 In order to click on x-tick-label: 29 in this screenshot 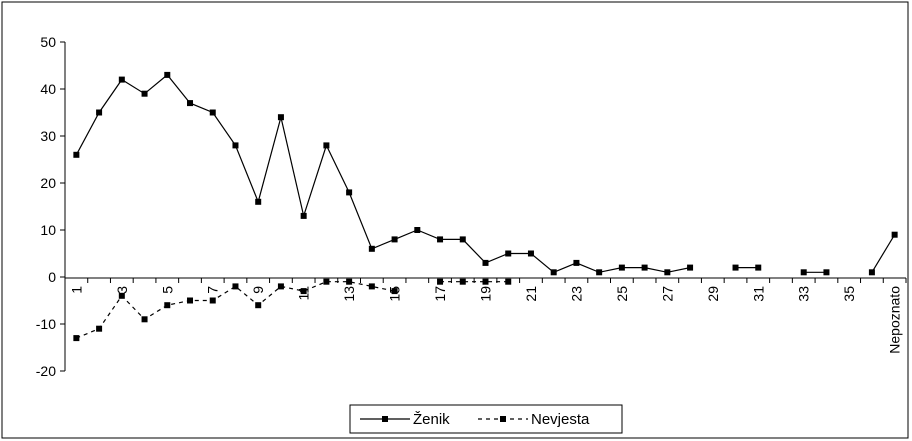, I will do `click(713, 294)`.